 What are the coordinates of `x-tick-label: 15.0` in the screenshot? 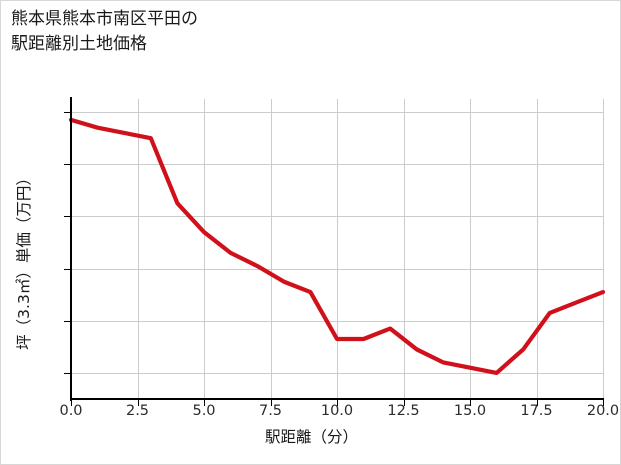 It's located at (470, 411).